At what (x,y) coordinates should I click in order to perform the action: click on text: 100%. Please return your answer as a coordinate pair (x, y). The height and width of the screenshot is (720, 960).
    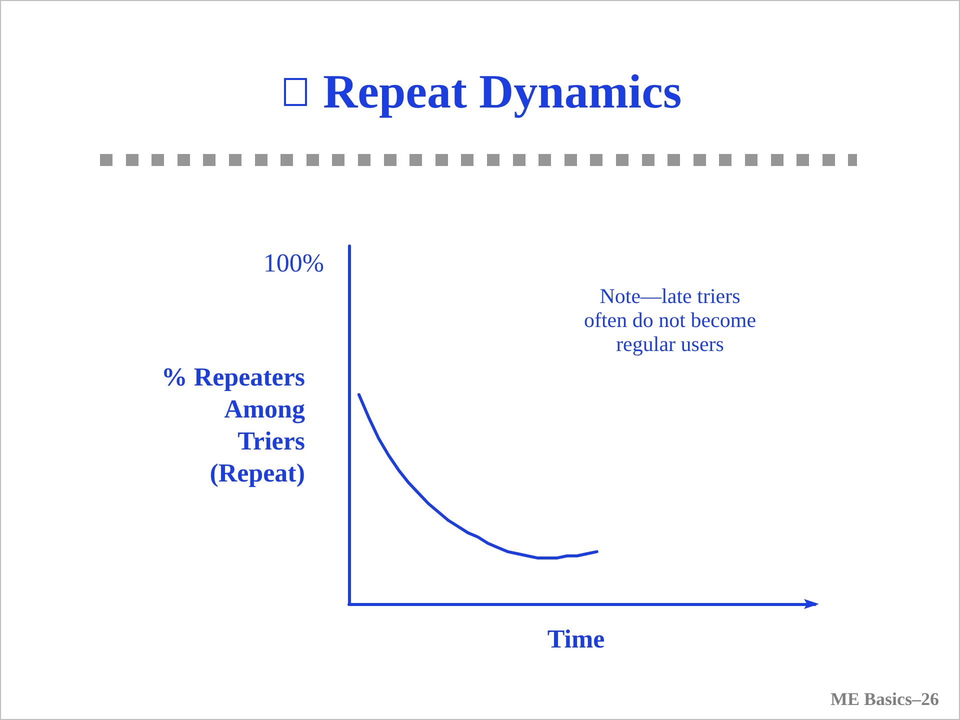
    Looking at the image, I should click on (293, 263).